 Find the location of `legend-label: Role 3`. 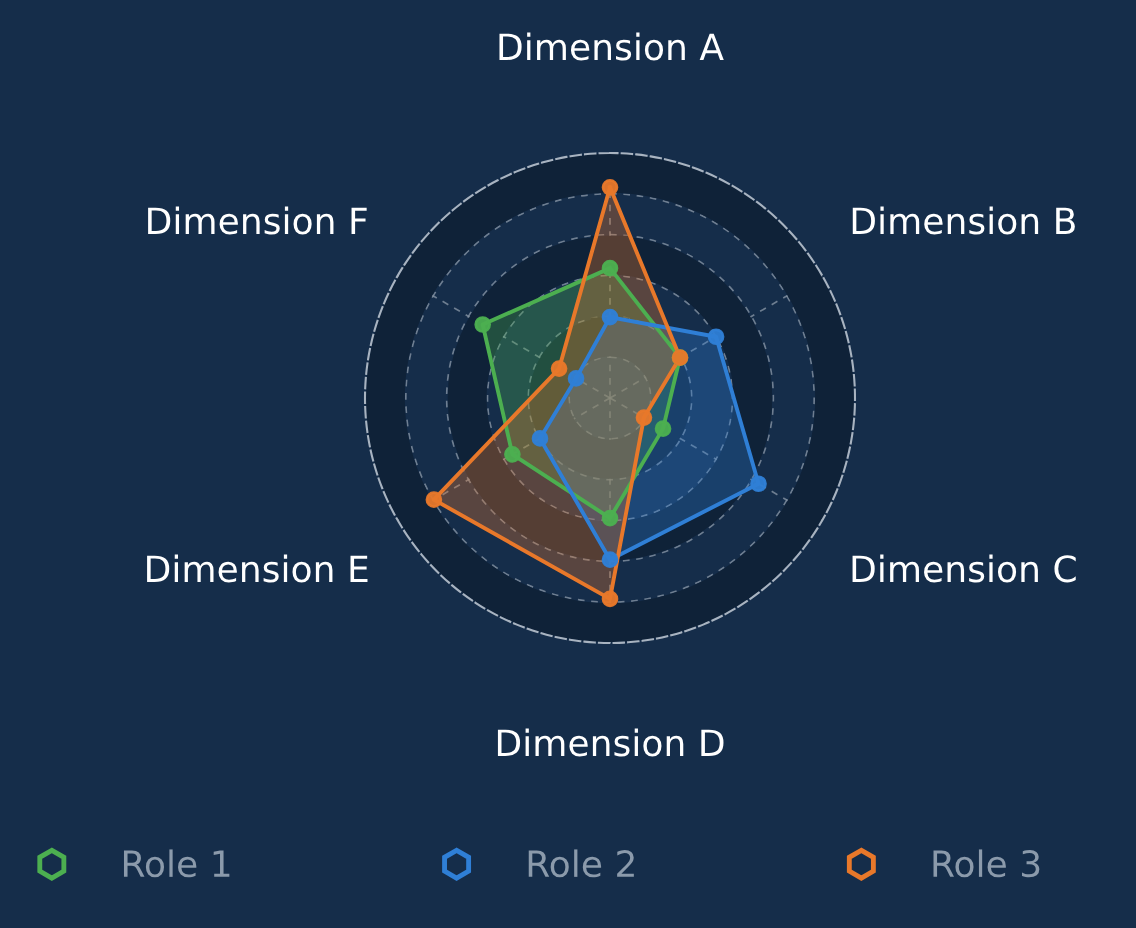

legend-label: Role 3 is located at coordinates (986, 863).